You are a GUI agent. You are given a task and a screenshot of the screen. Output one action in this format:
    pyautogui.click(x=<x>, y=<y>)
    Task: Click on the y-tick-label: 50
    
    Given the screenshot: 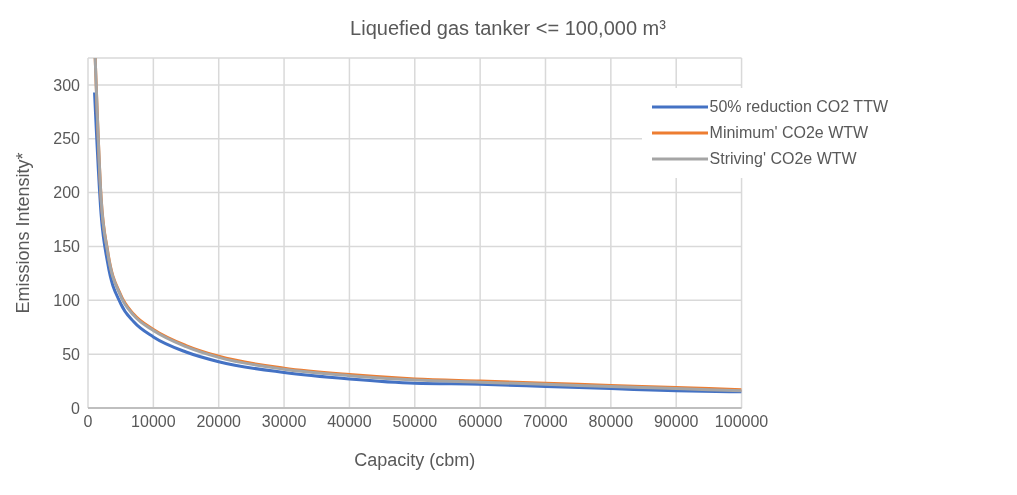 What is the action you would take?
    pyautogui.click(x=71, y=354)
    